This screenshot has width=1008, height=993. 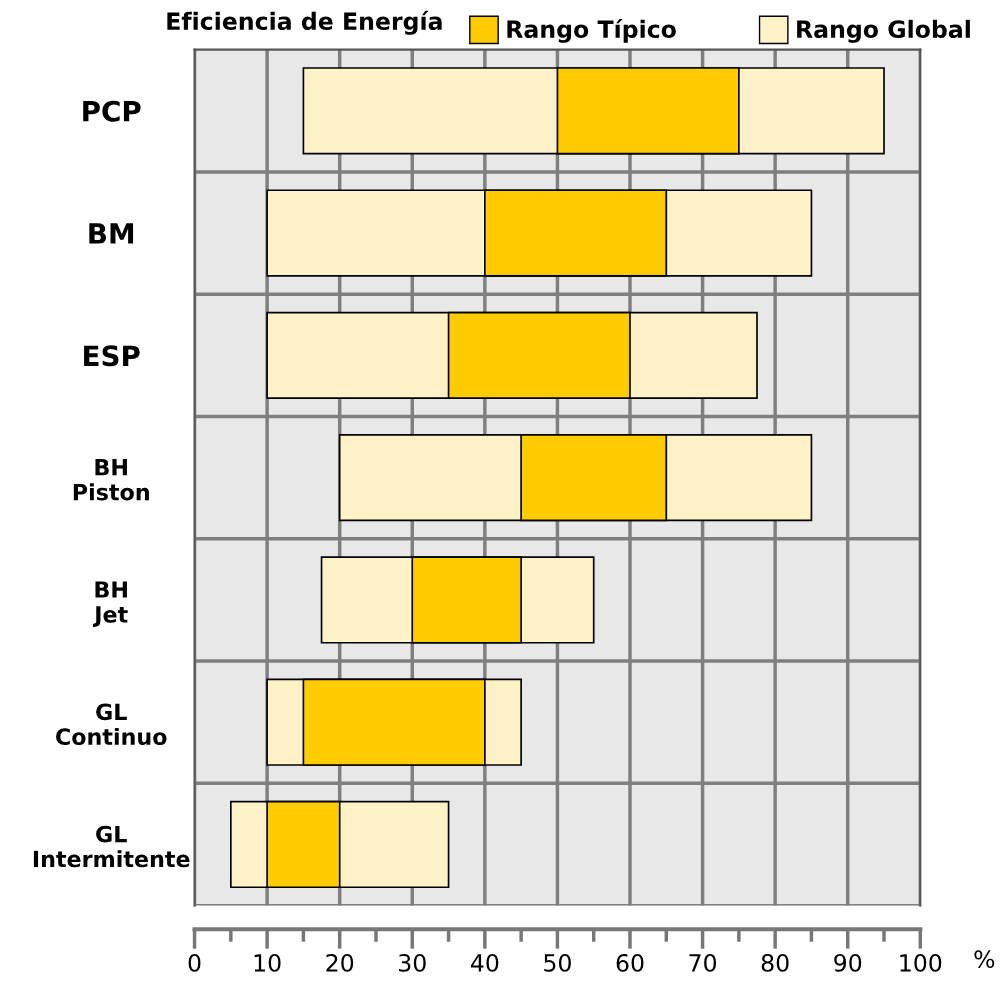 What do you see at coordinates (591, 30) in the screenshot?
I see `legend-label: Rango Típico` at bounding box center [591, 30].